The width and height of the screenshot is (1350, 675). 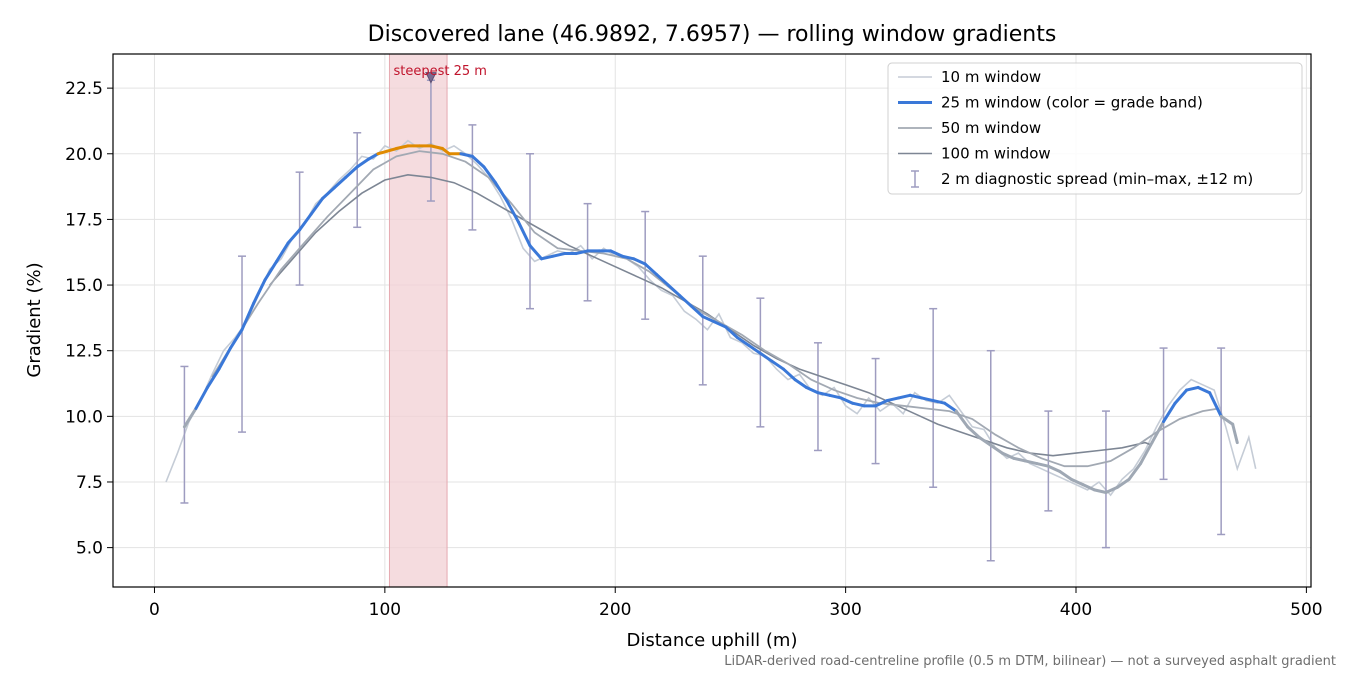 I want to click on x-tick-label: 500, so click(x=1306, y=610).